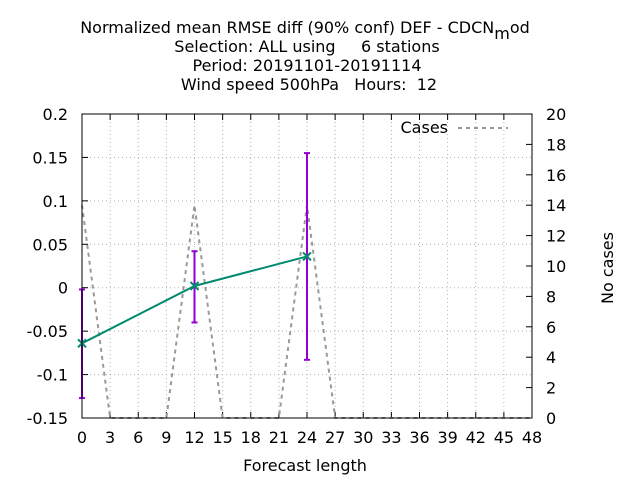  I want to click on x-tick-label: 0, so click(82, 437).